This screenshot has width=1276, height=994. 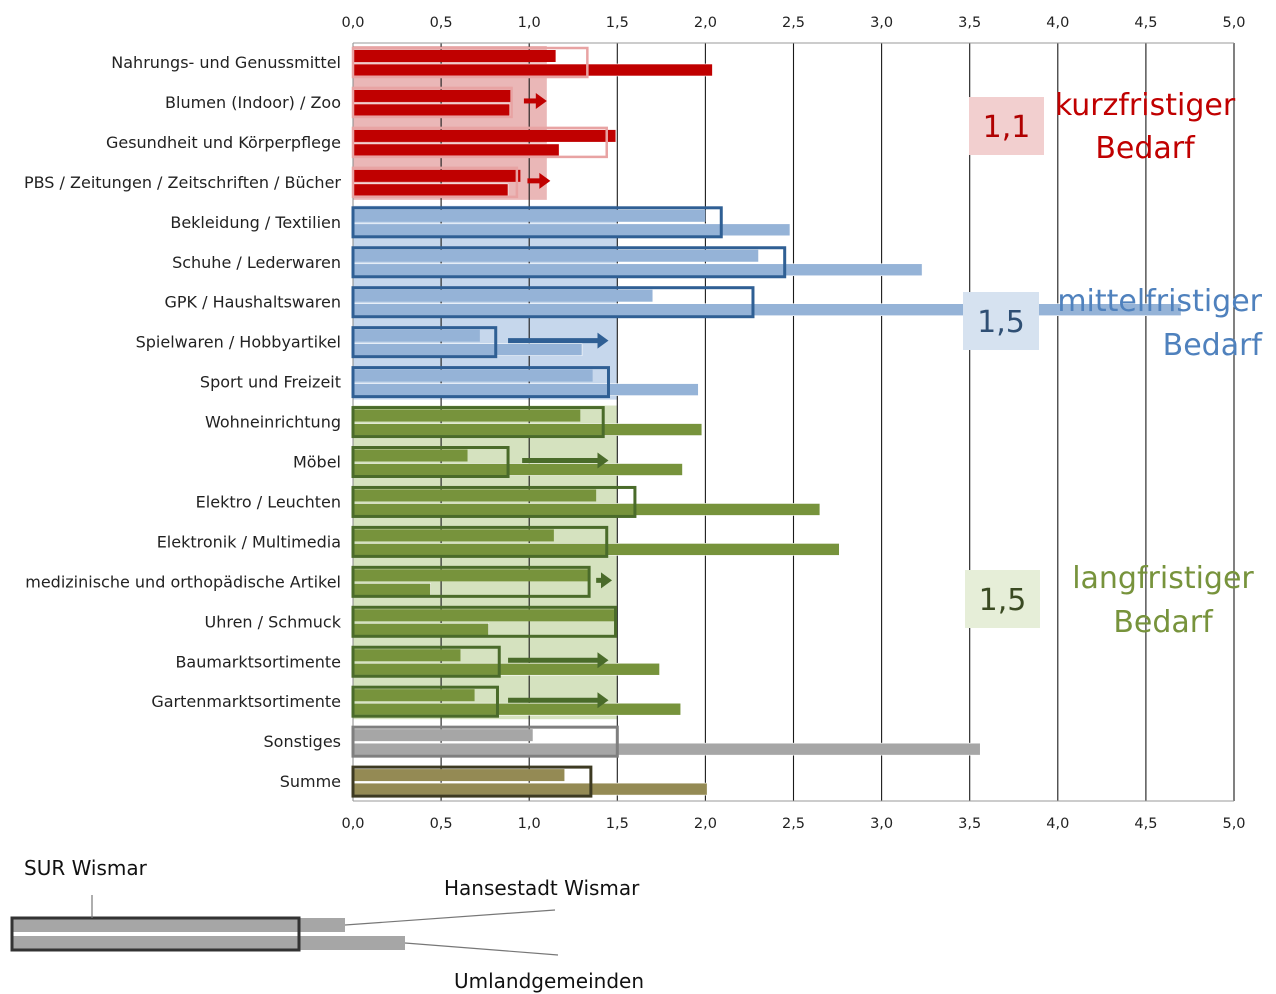 I want to click on x-tick-label-top: 3,0, so click(x=881, y=23).